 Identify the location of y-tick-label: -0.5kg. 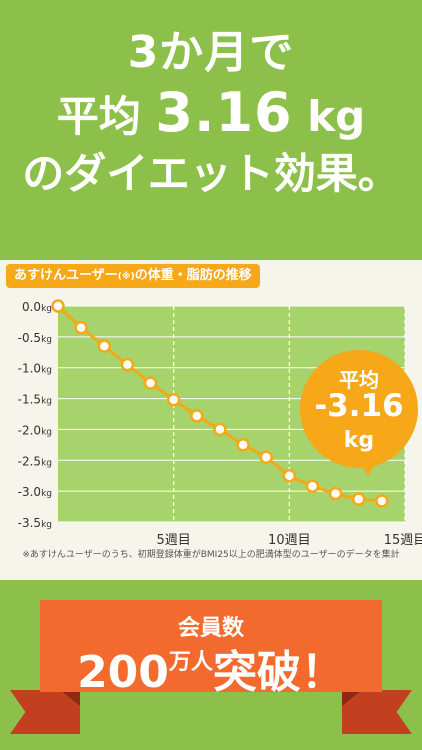
(35, 338).